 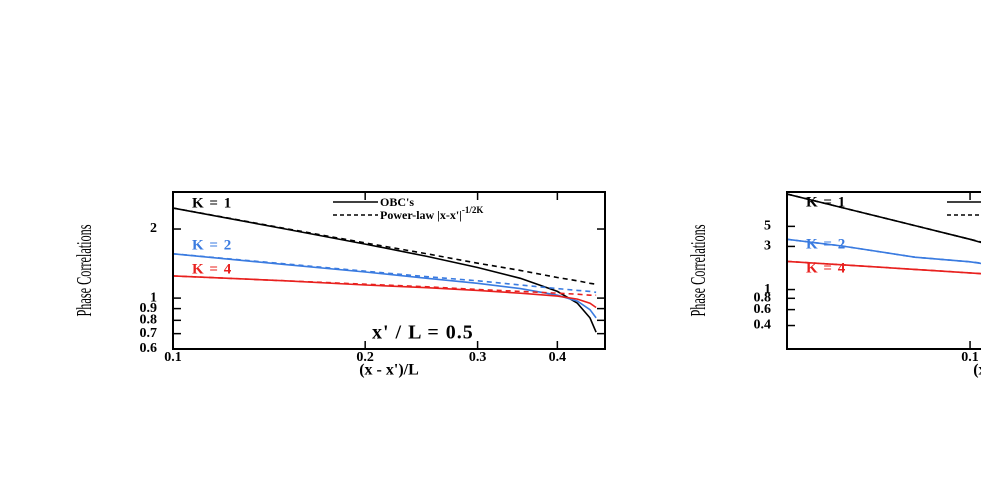 I want to click on x-tick-label: 0.4, so click(x=558, y=357).